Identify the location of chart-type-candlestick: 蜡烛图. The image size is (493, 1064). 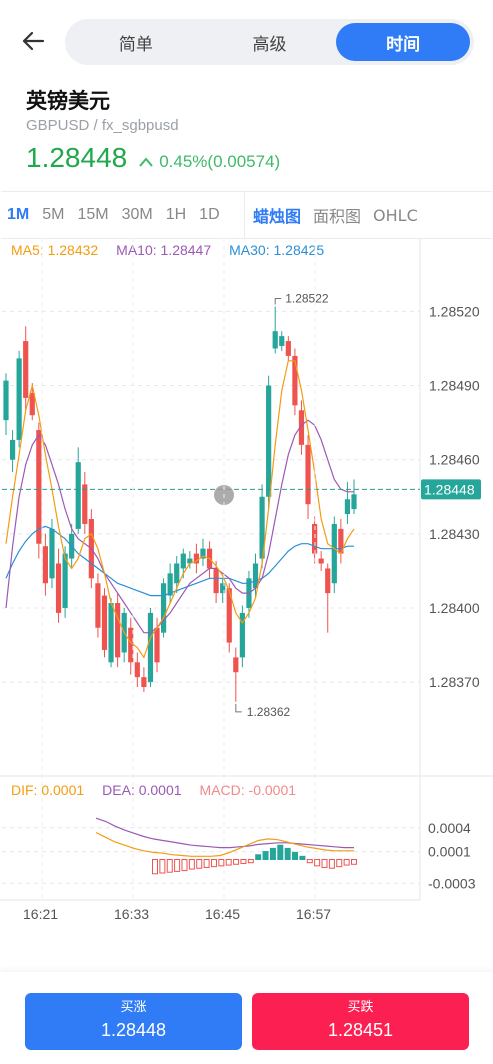
(277, 216).